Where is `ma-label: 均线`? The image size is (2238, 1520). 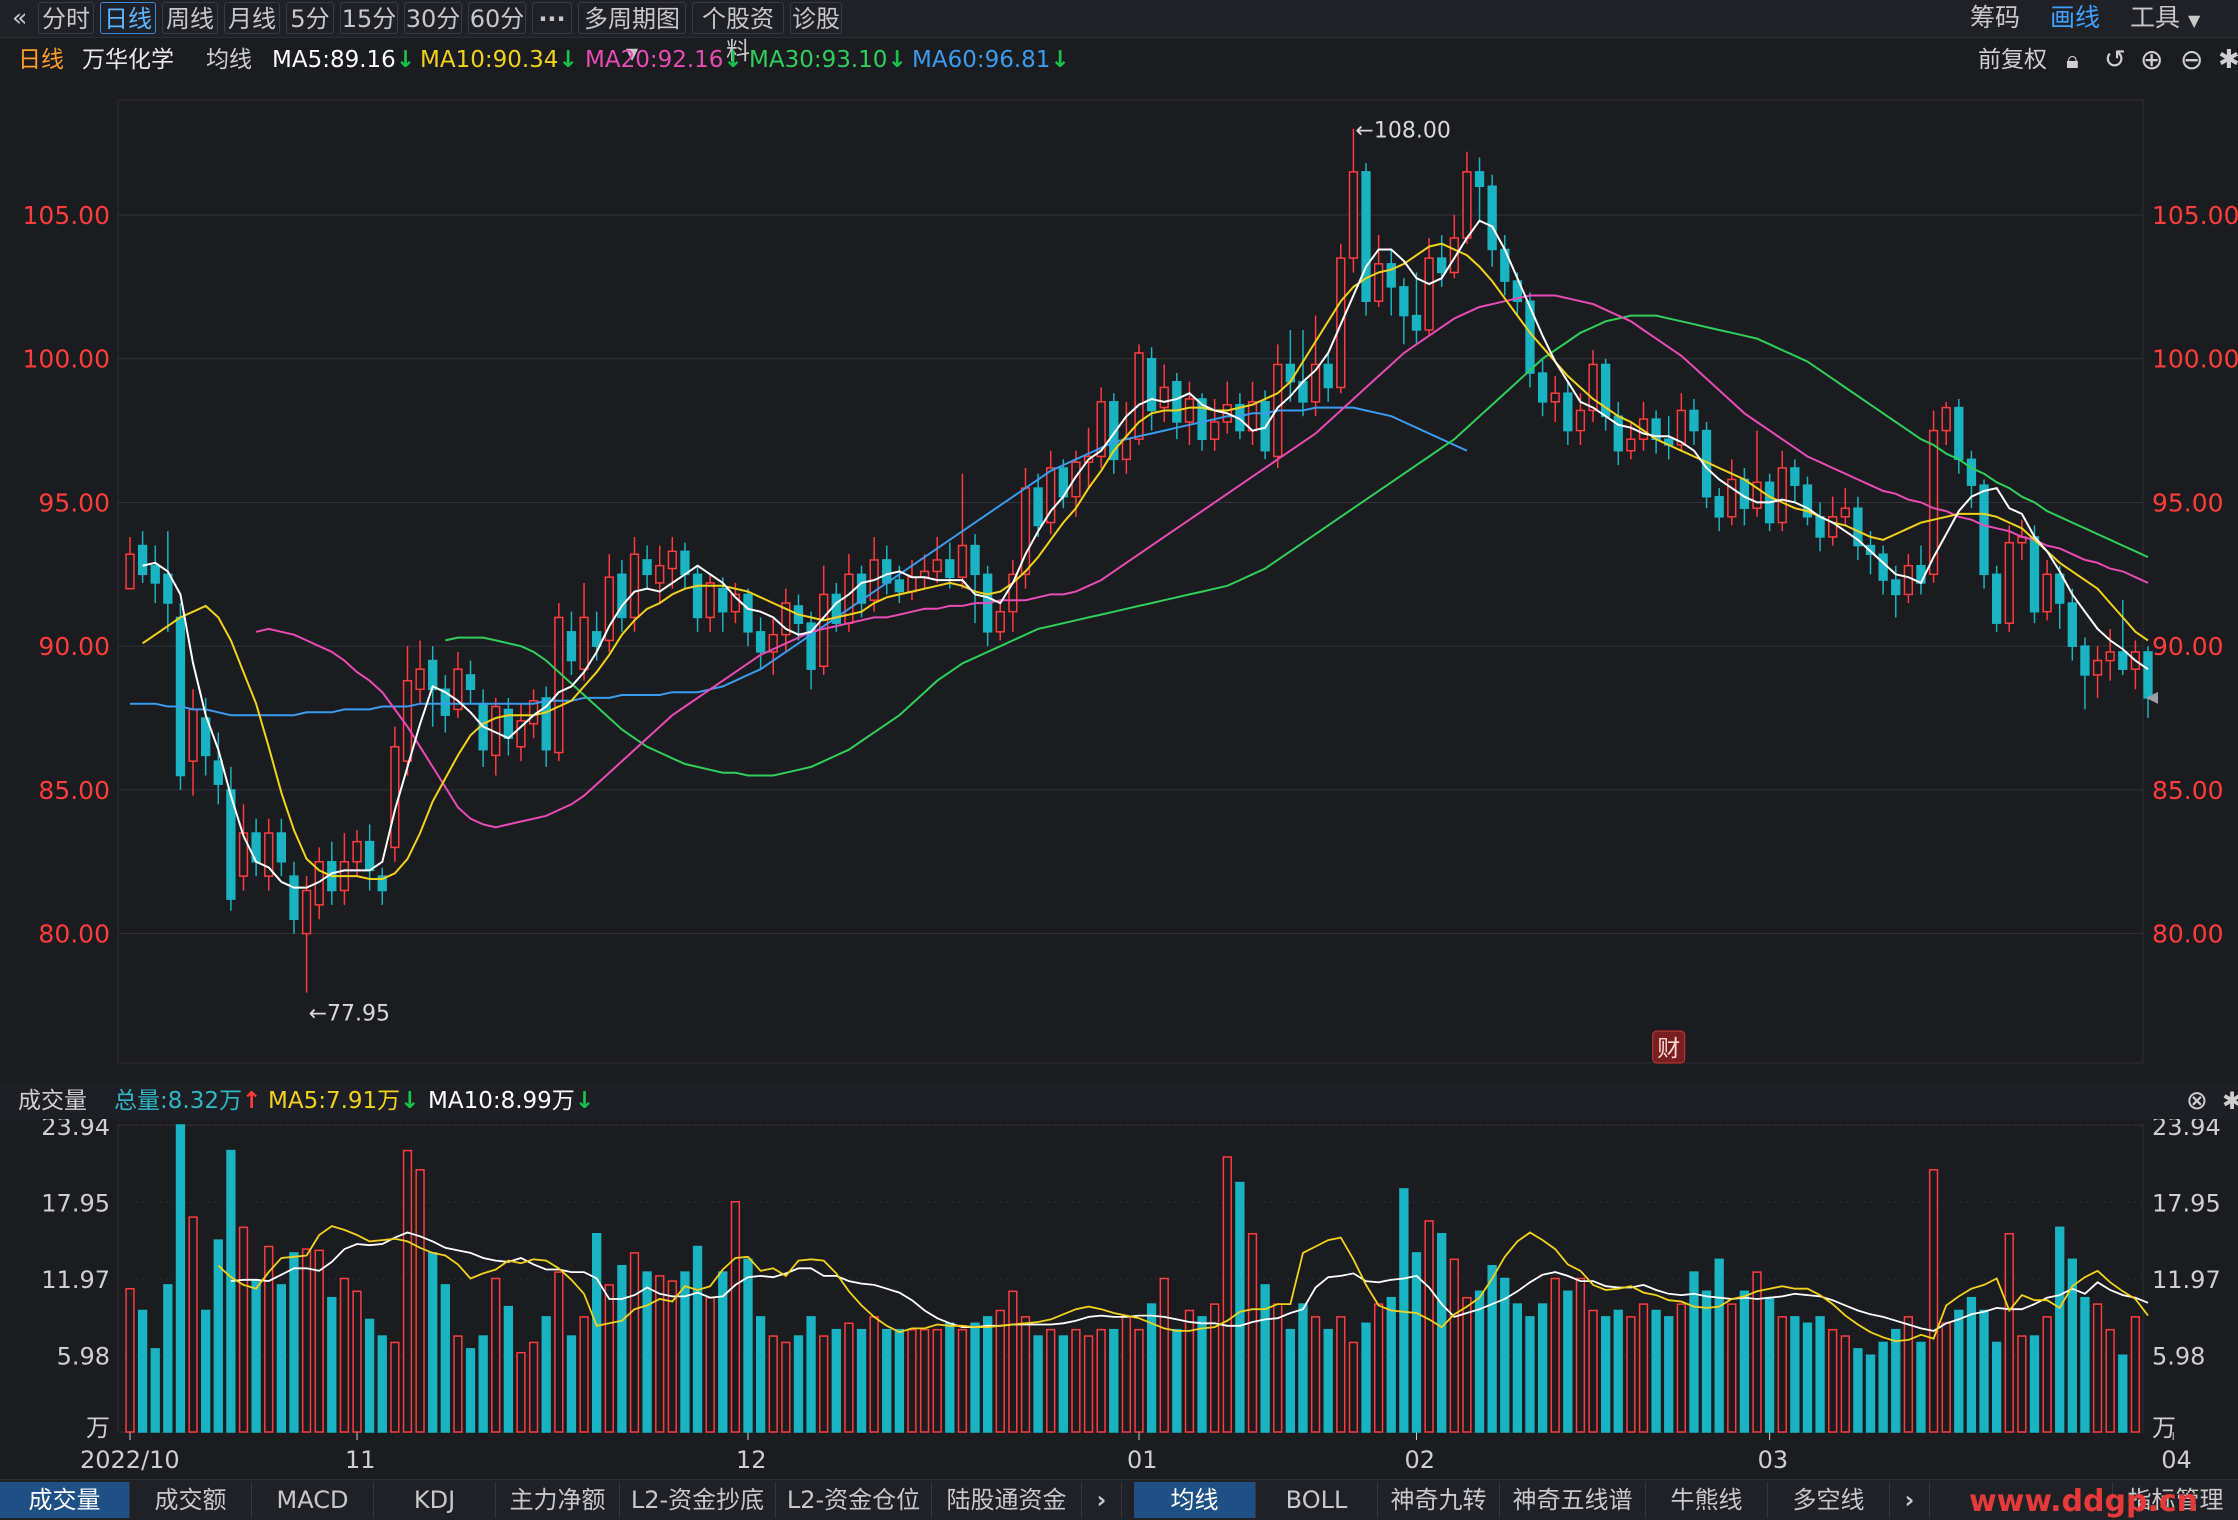 ma-label: 均线 is located at coordinates (229, 60).